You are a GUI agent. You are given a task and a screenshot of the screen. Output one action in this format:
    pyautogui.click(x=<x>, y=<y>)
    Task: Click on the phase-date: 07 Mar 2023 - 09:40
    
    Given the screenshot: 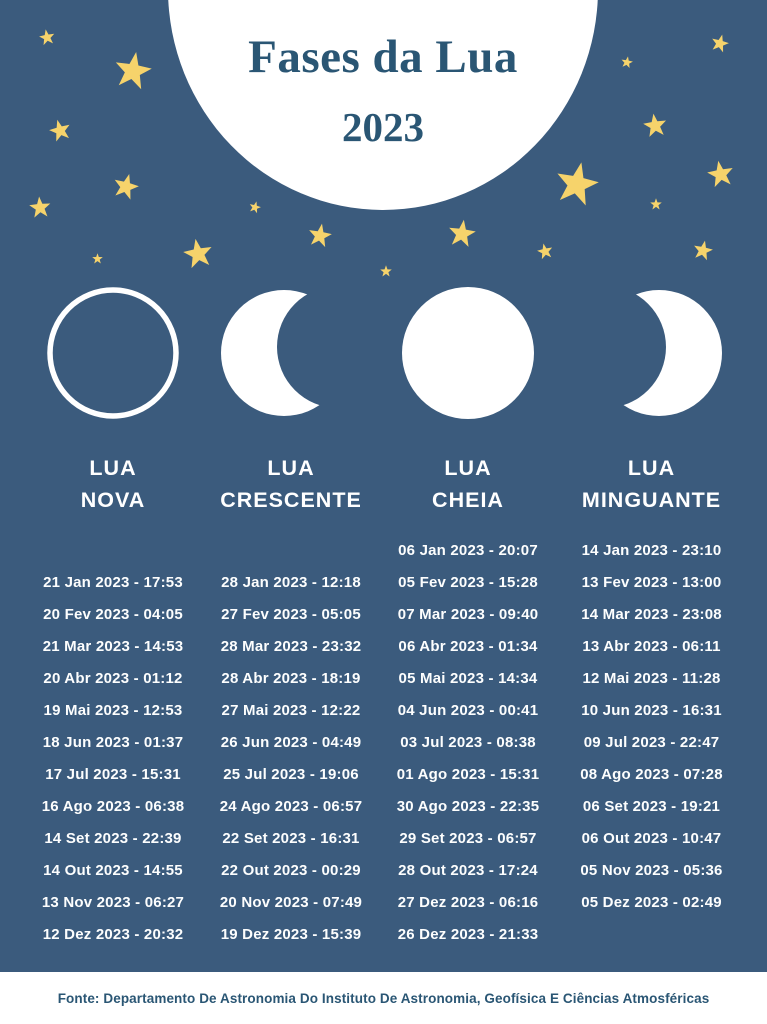 What is the action you would take?
    pyautogui.click(x=468, y=614)
    